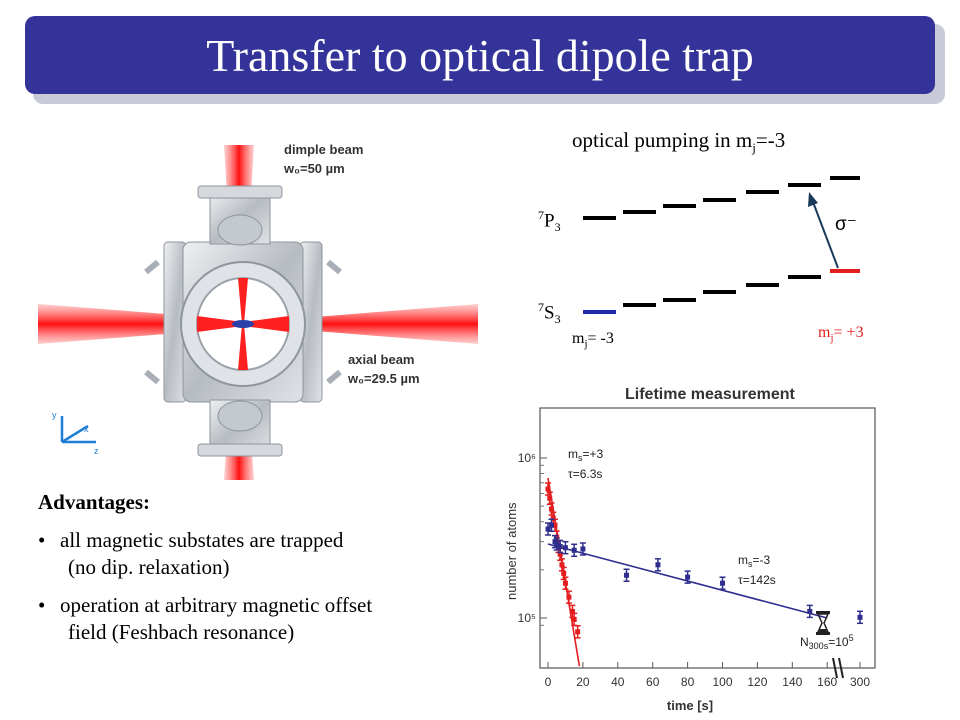 The image size is (960, 720). I want to click on x-tick-label: 160, so click(827, 682).